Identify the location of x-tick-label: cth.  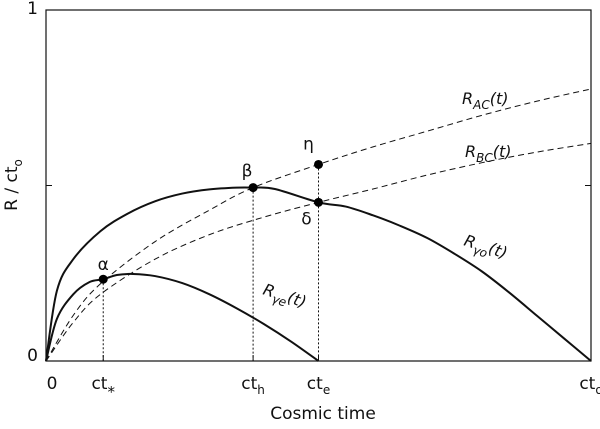
(253, 385).